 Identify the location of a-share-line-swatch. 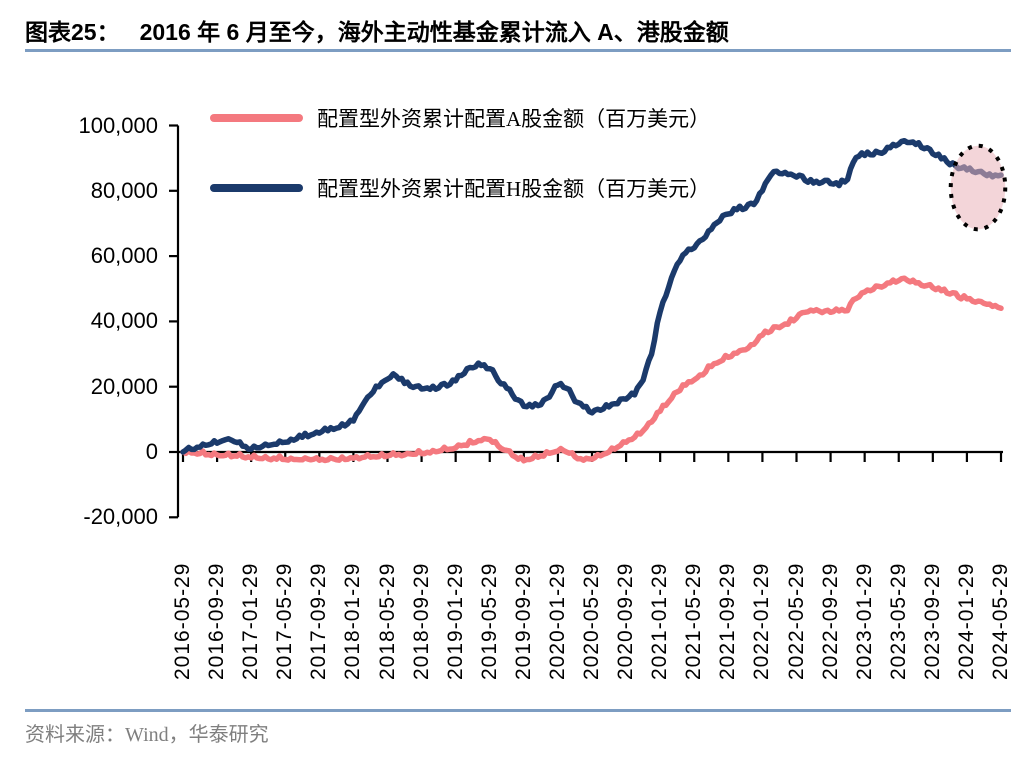
(256, 118).